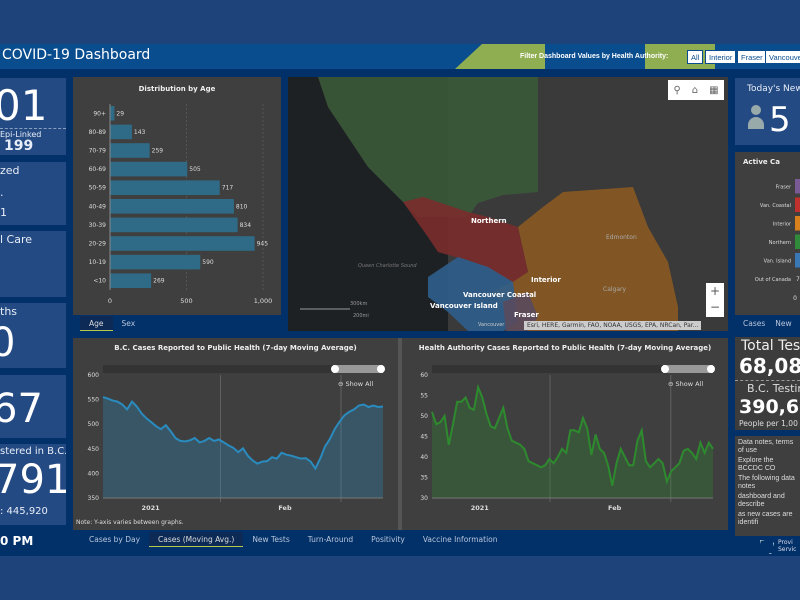  What do you see at coordinates (768, 423) in the screenshot?
I see `bc-testing-sub: People per 1,00` at bounding box center [768, 423].